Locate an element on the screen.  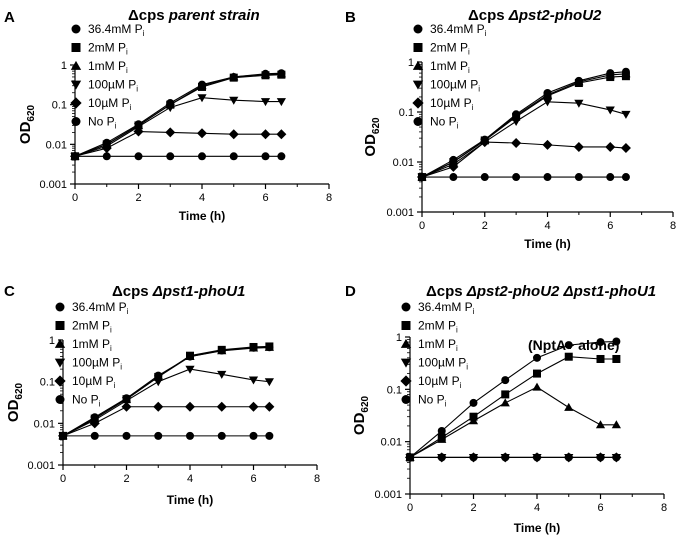
legend-label: 2mM Pi is located at coordinates (108, 49).